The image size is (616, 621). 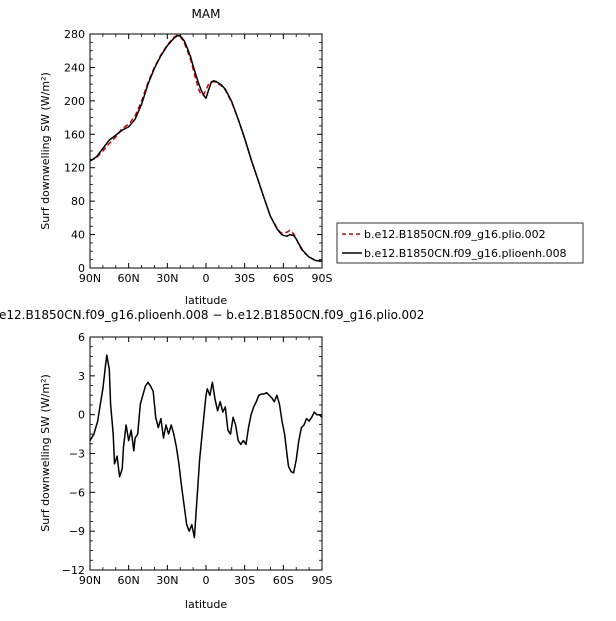 I want to click on legend-box, so click(x=460, y=243).